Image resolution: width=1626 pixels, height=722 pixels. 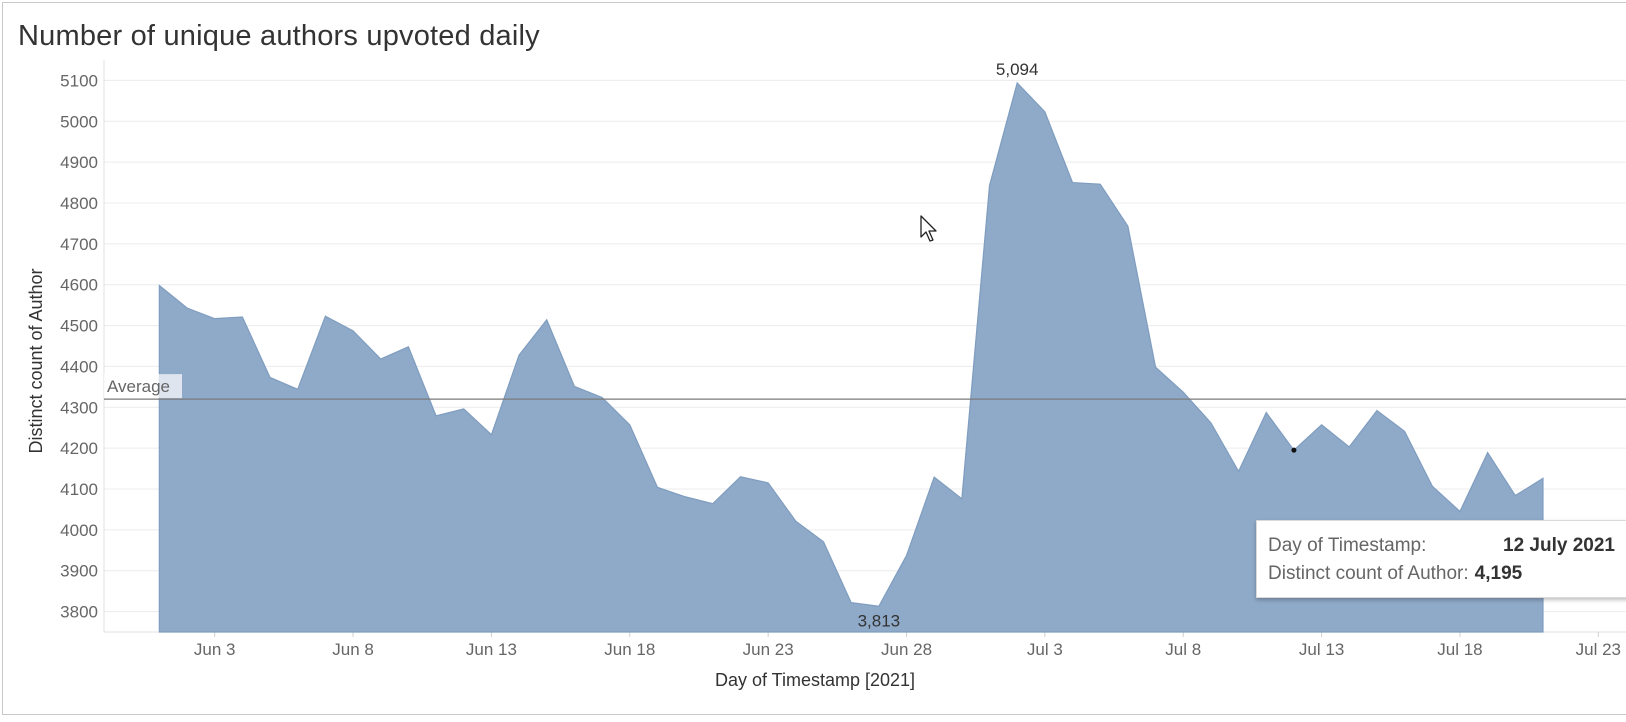 What do you see at coordinates (79, 530) in the screenshot?
I see `y-tick-label: 4000` at bounding box center [79, 530].